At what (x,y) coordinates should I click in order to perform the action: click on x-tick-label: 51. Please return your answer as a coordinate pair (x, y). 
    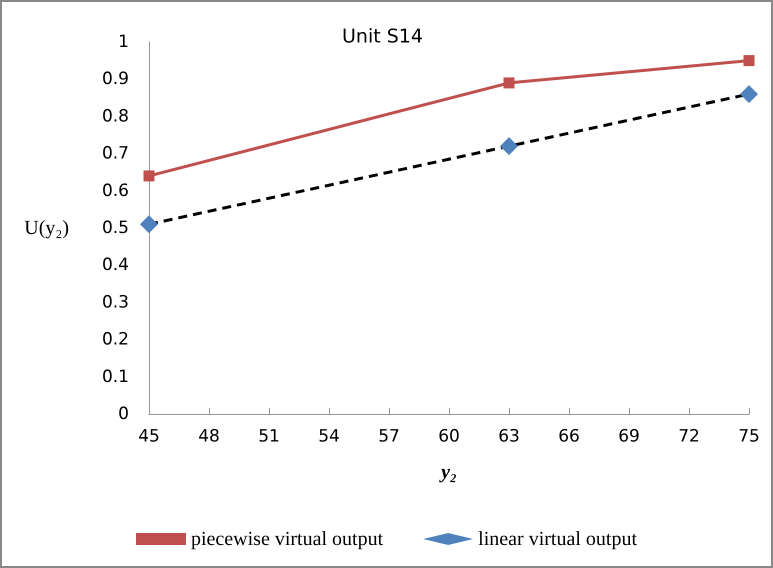
    Looking at the image, I should click on (269, 436).